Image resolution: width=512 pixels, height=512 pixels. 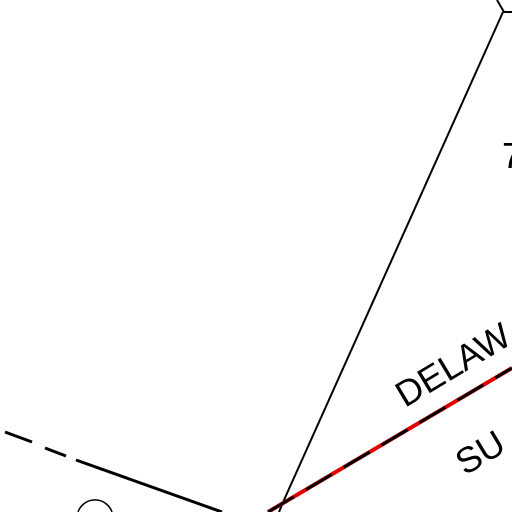 What do you see at coordinates (95, 505) in the screenshot?
I see `survey-marker` at bounding box center [95, 505].